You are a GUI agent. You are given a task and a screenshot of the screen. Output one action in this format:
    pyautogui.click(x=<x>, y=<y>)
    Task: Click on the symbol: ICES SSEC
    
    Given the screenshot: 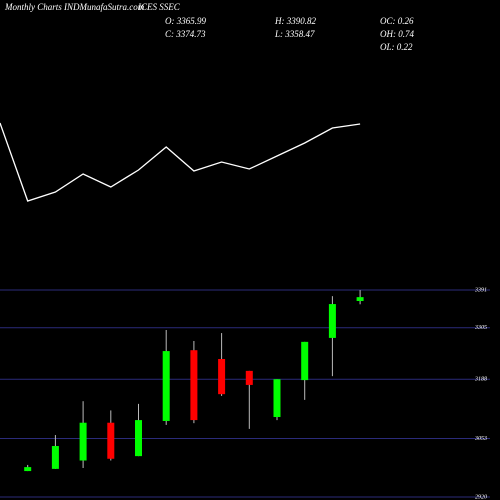 What is the action you would take?
    pyautogui.click(x=159, y=7)
    